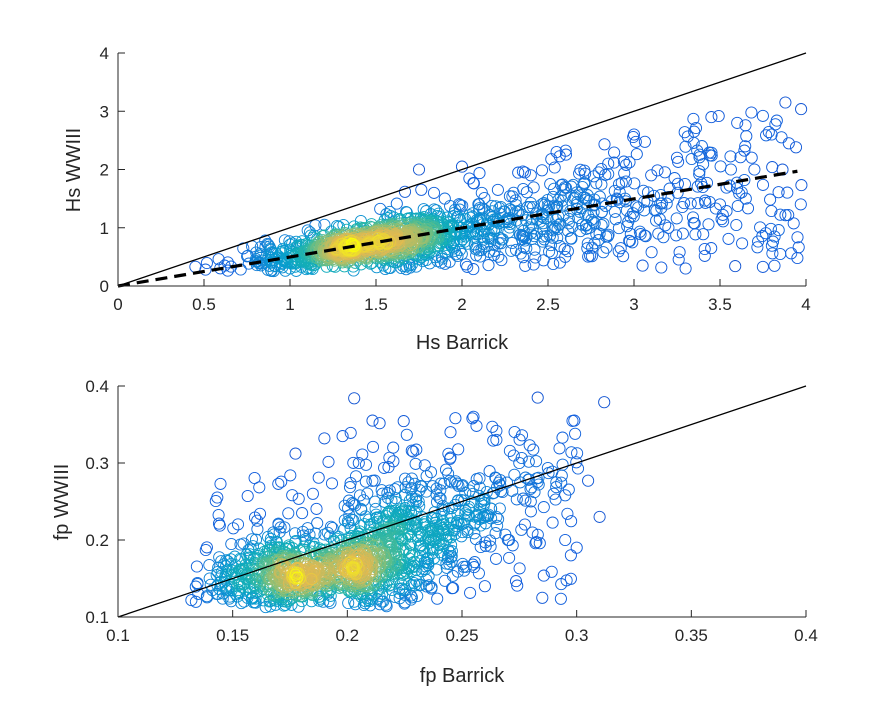 This screenshot has width=891, height=703. Describe the element at coordinates (62, 502) in the screenshot. I see `fp-y-axis-label: fp WWIII` at that location.